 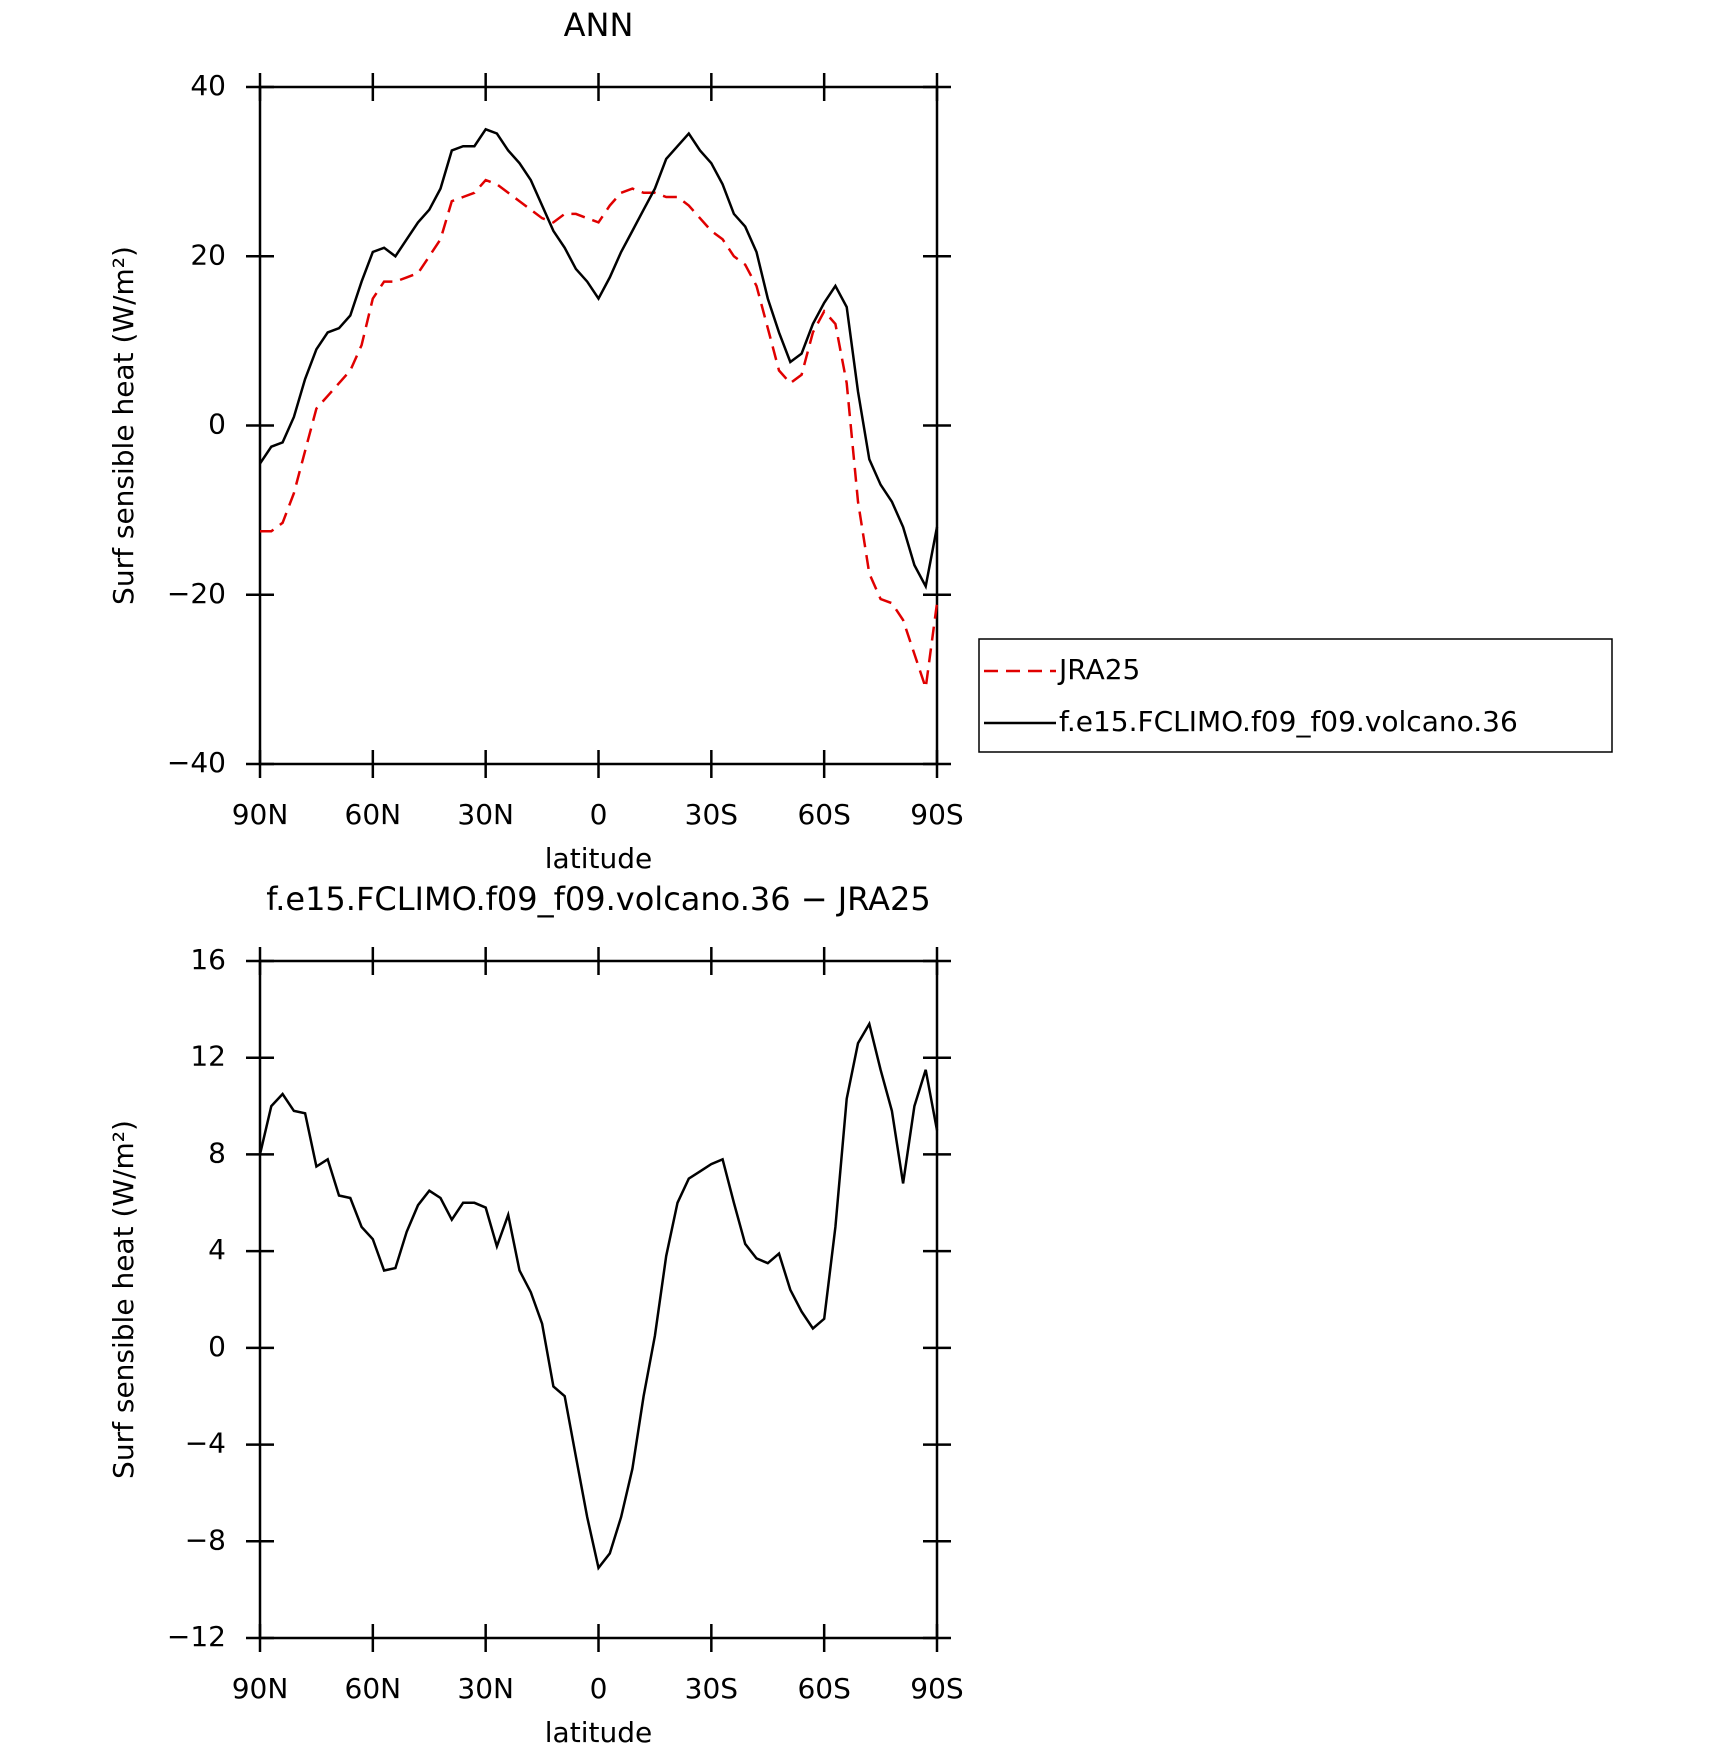 What do you see at coordinates (599, 25) in the screenshot?
I see `chart-title: ANN` at bounding box center [599, 25].